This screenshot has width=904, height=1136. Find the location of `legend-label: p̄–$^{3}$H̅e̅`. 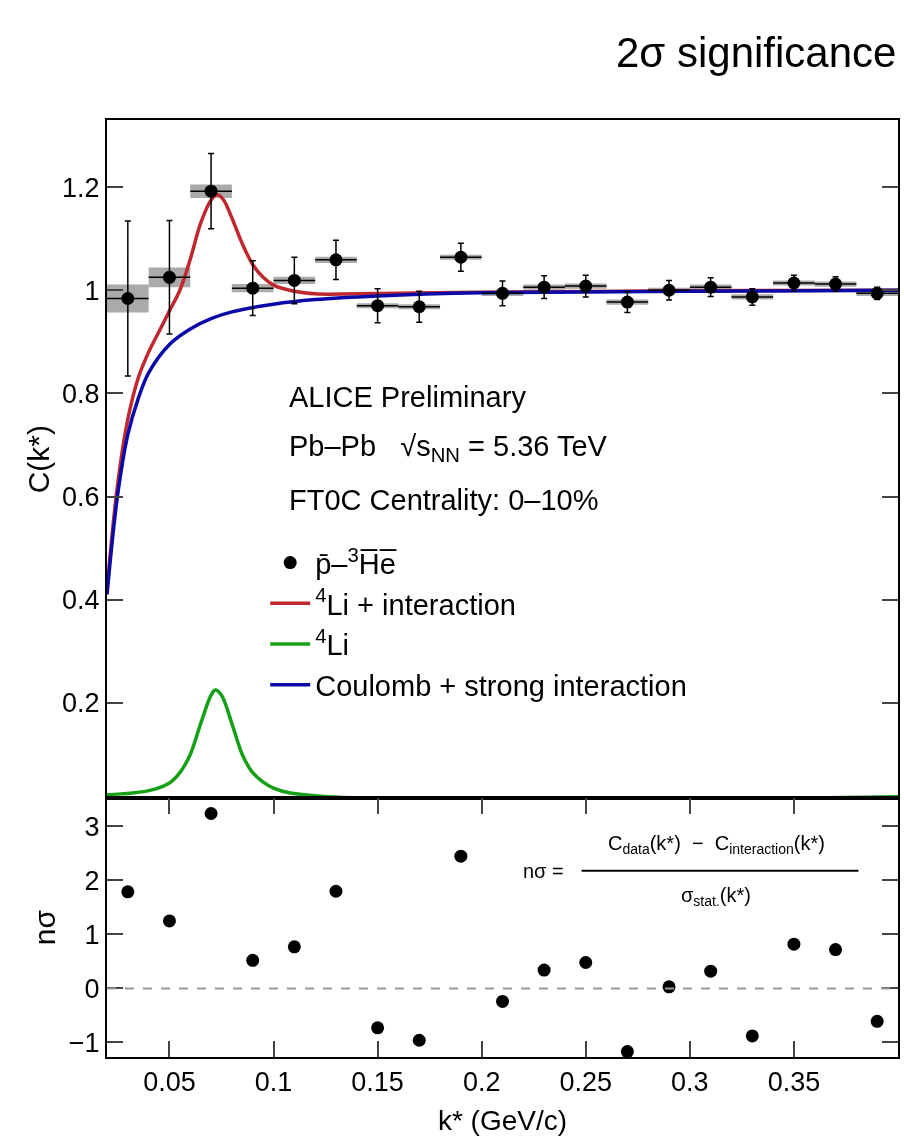

legend-label: p̄–$^{3}$H̅e̅ is located at coordinates (356, 561).